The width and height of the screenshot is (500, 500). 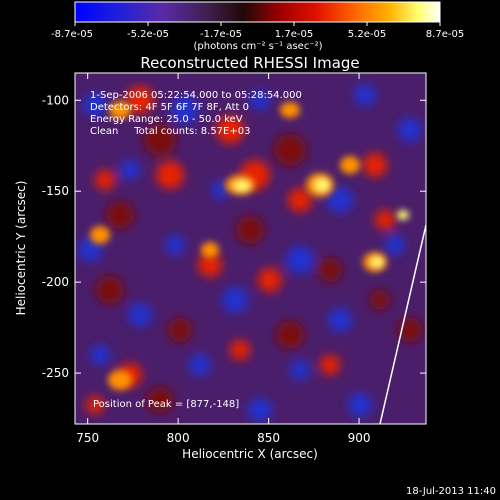 What do you see at coordinates (55, 282) in the screenshot?
I see `y-tick-label: -200` at bounding box center [55, 282].